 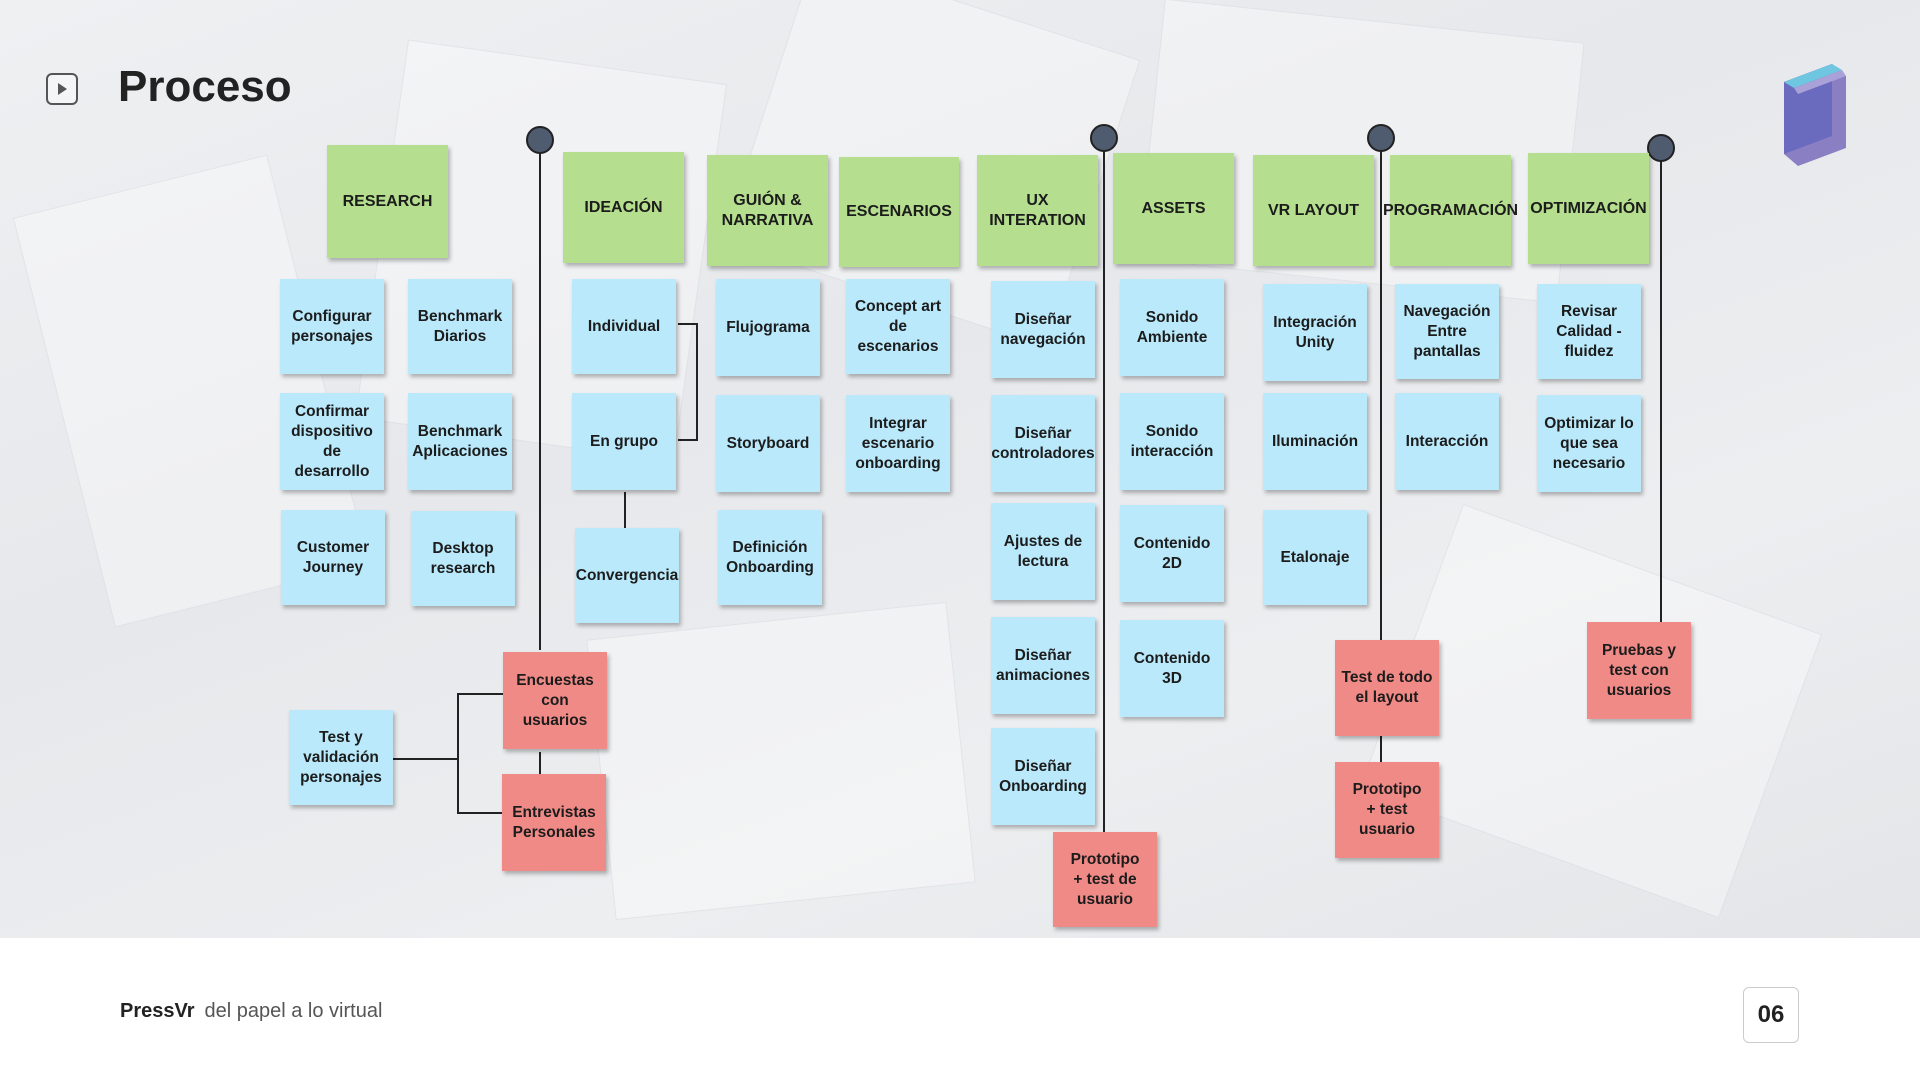 What do you see at coordinates (1639, 670) in the screenshot?
I see `milestone-note: Pruebas y test con usuarios` at bounding box center [1639, 670].